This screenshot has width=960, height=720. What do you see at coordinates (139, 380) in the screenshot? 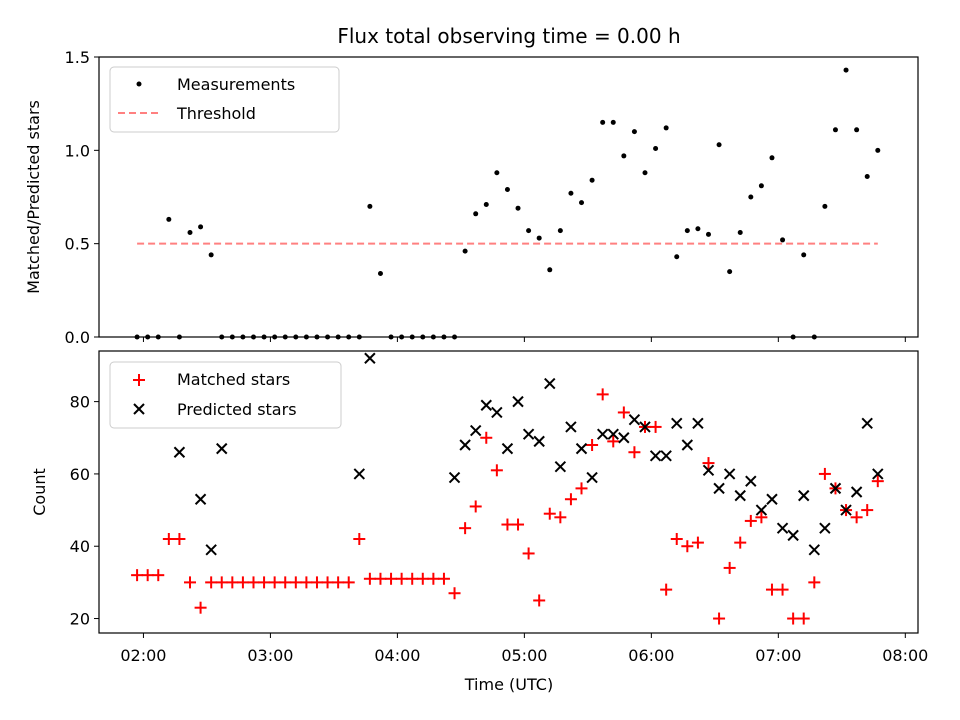
I see `legend-matched-marker` at bounding box center [139, 380].